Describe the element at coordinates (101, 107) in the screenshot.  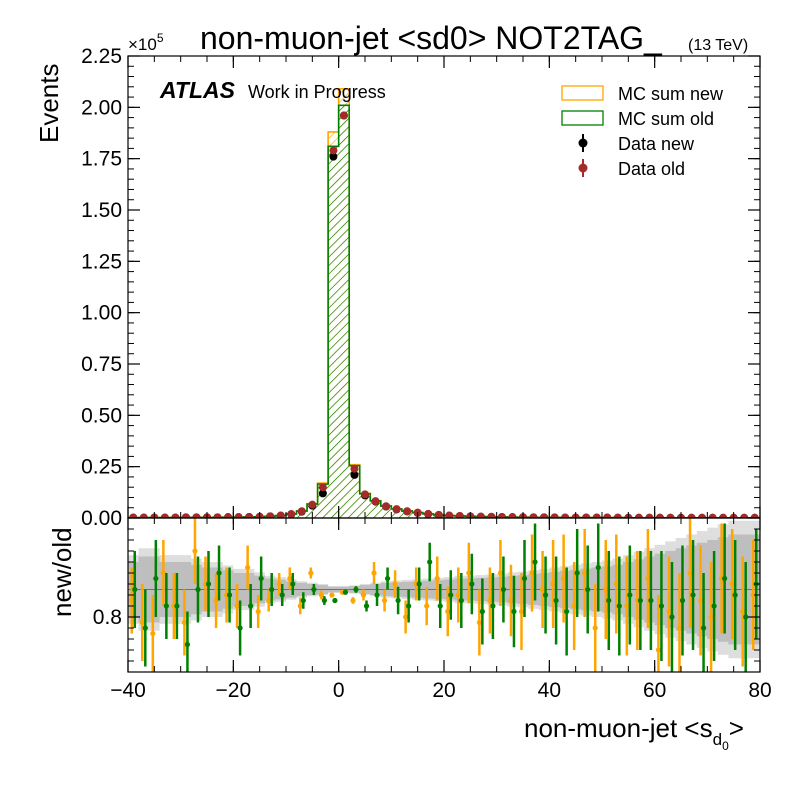
I see `y-tick-label: 2.00` at that location.